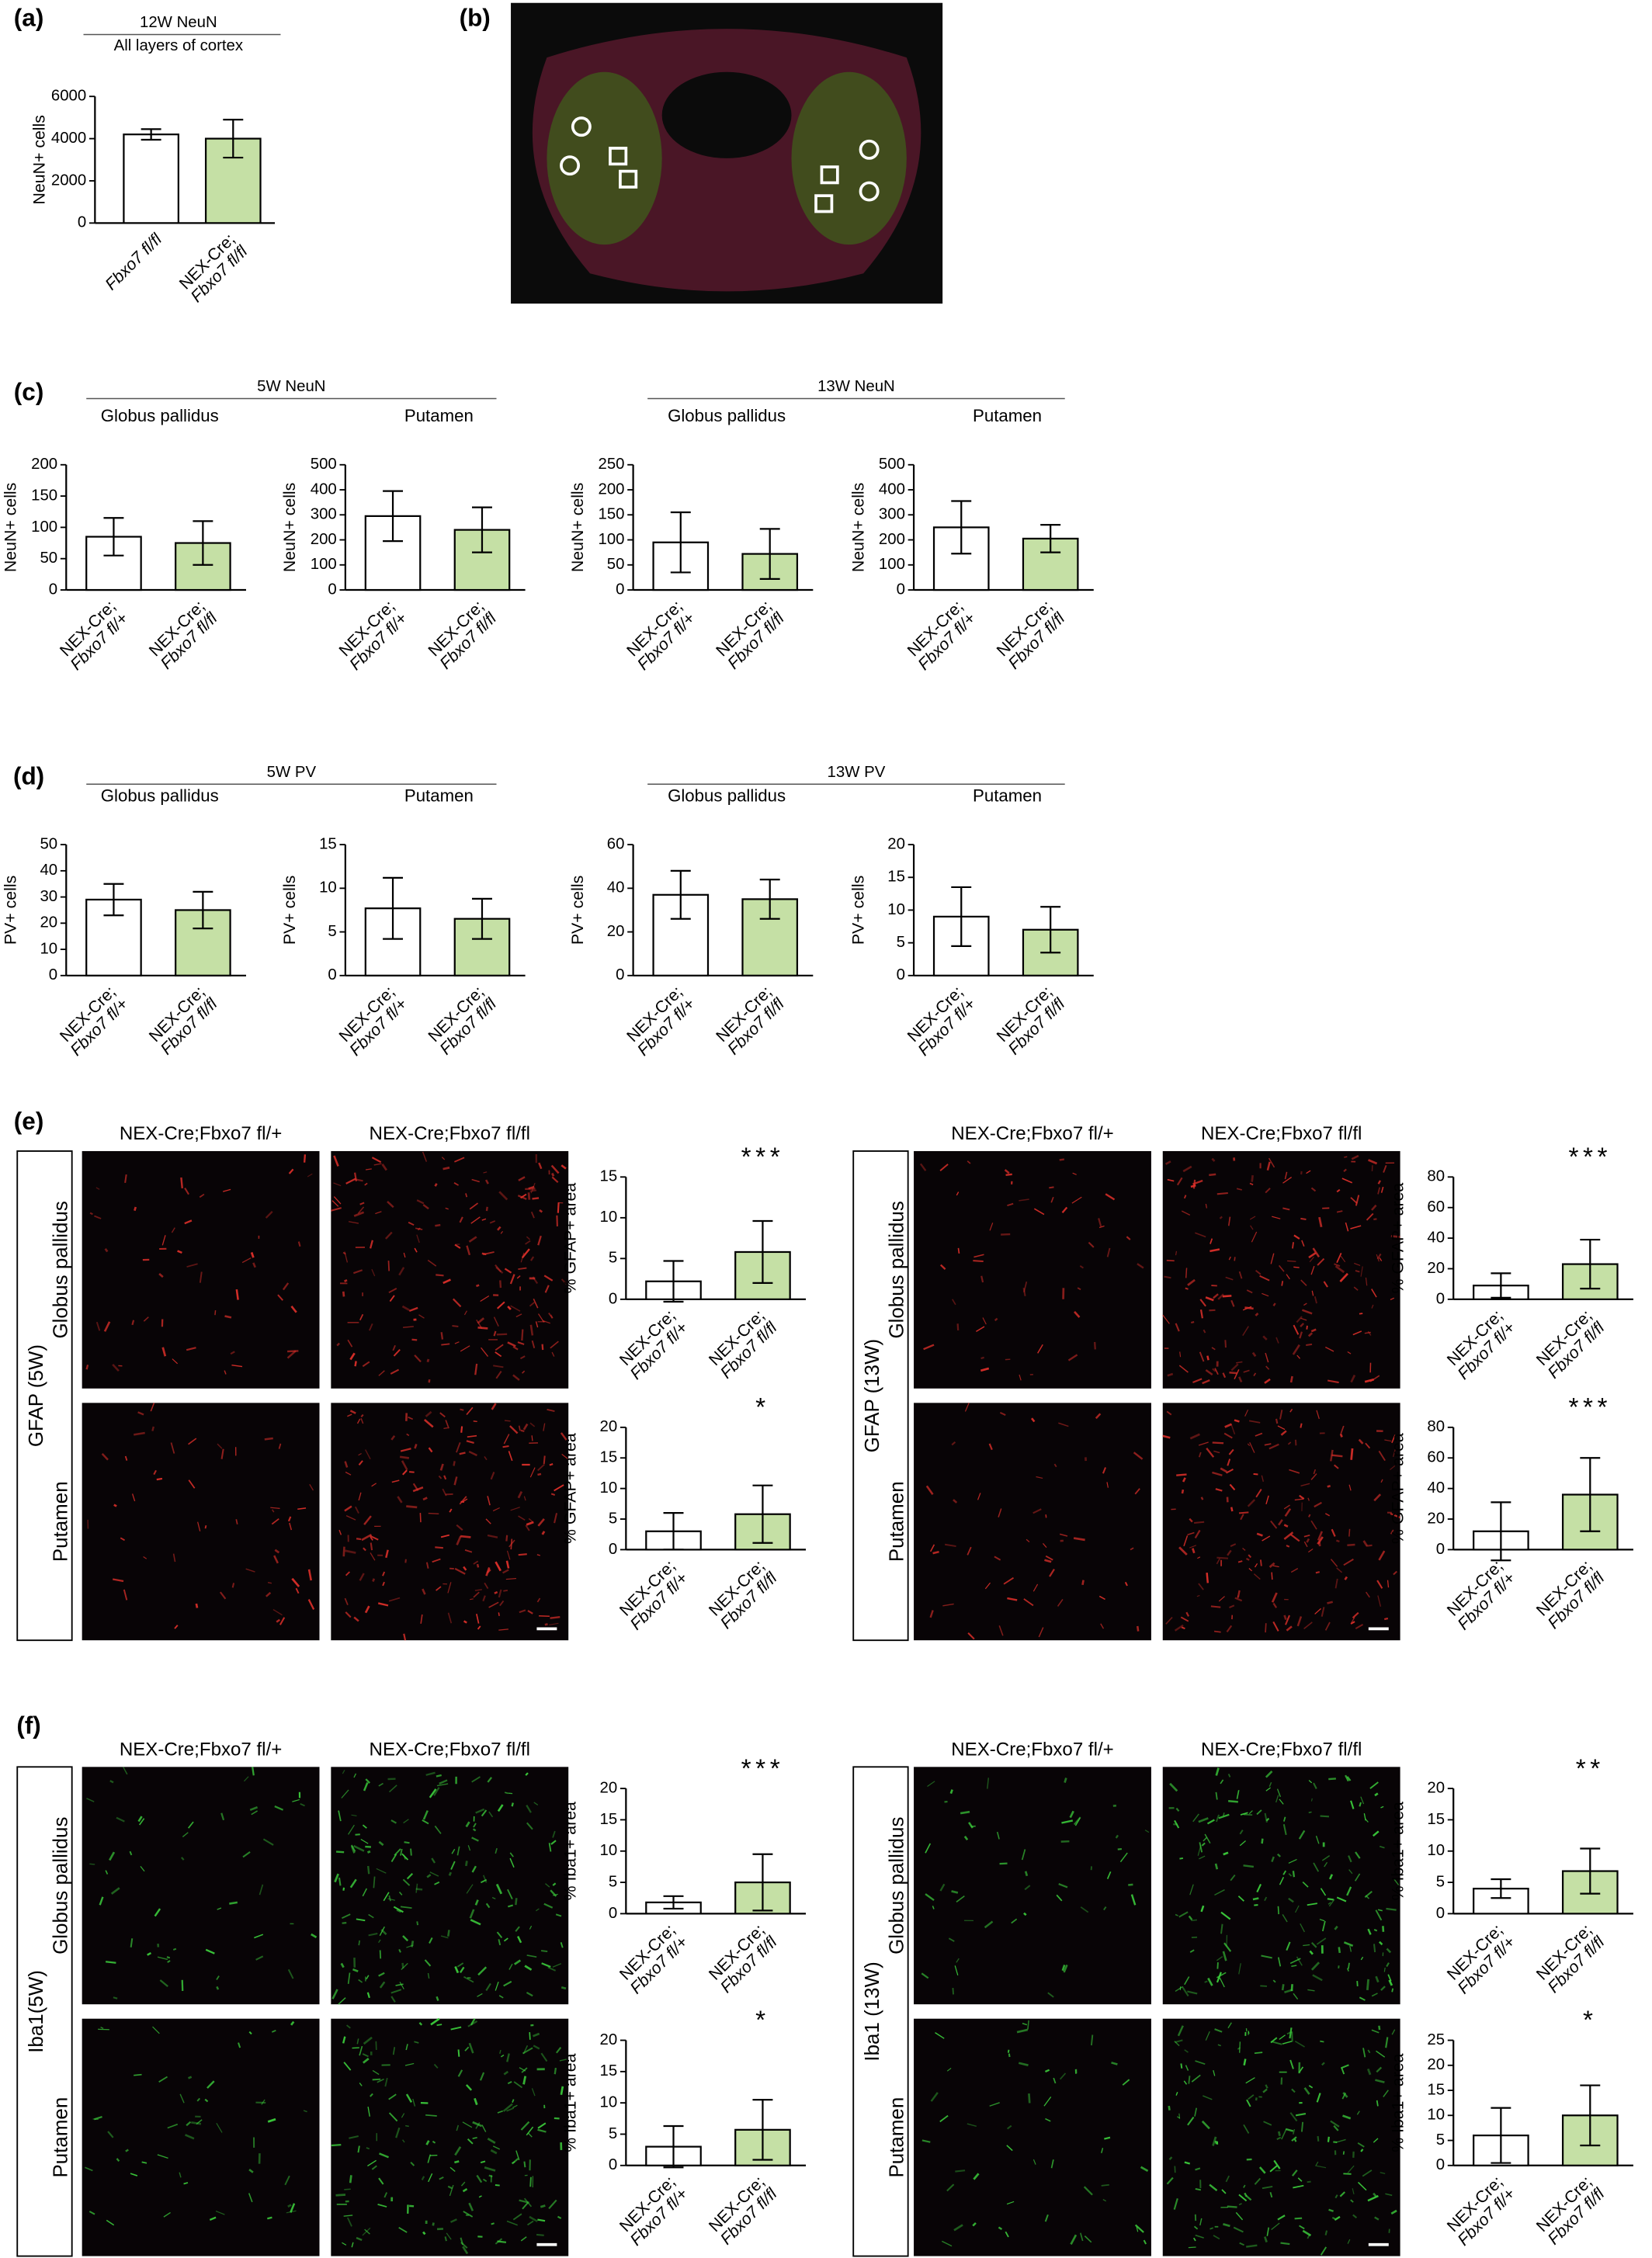  I want to click on roi-square, so click(829, 175).